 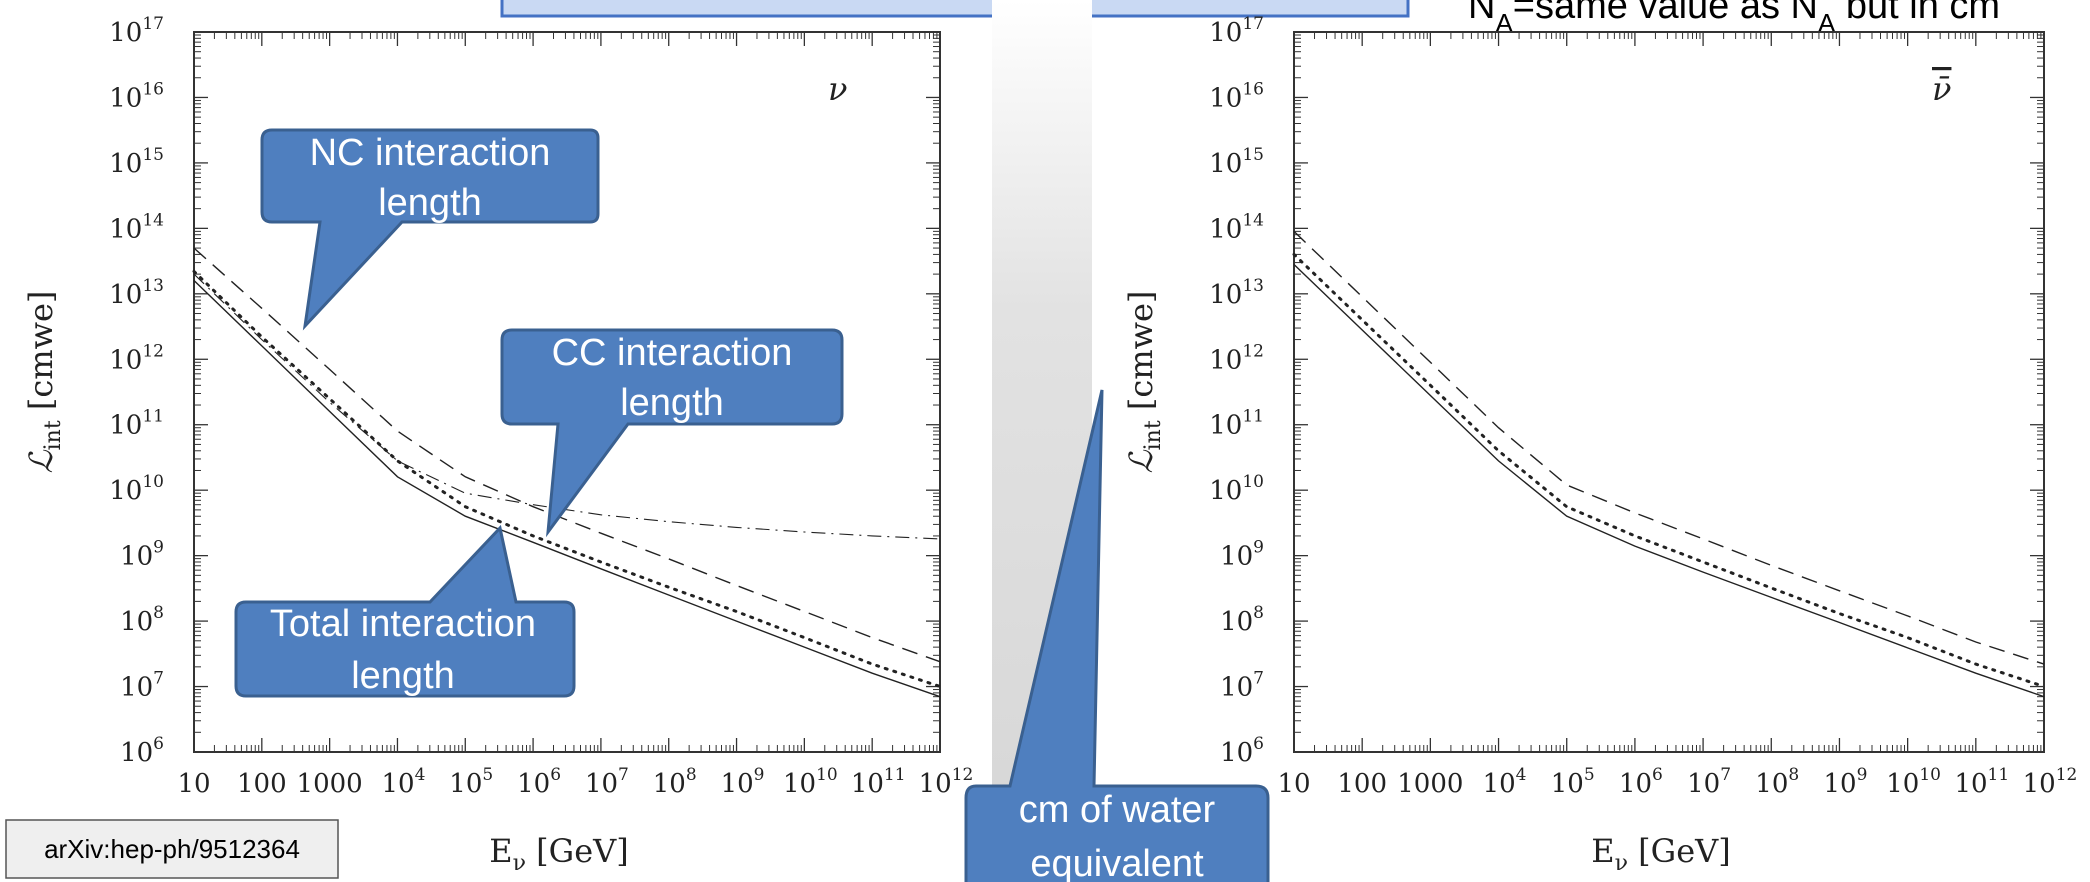 I want to click on avogadro-note: NA=same value as NA but in cm, so click(x=1734, y=19).